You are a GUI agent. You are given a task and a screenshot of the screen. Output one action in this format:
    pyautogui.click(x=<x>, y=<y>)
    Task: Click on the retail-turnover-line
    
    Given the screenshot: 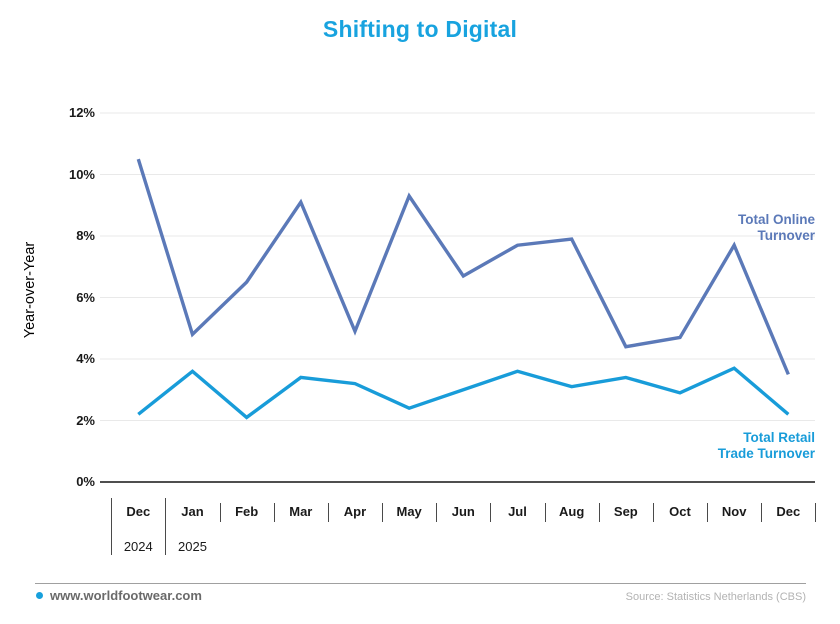 What is the action you would take?
    pyautogui.click(x=463, y=393)
    